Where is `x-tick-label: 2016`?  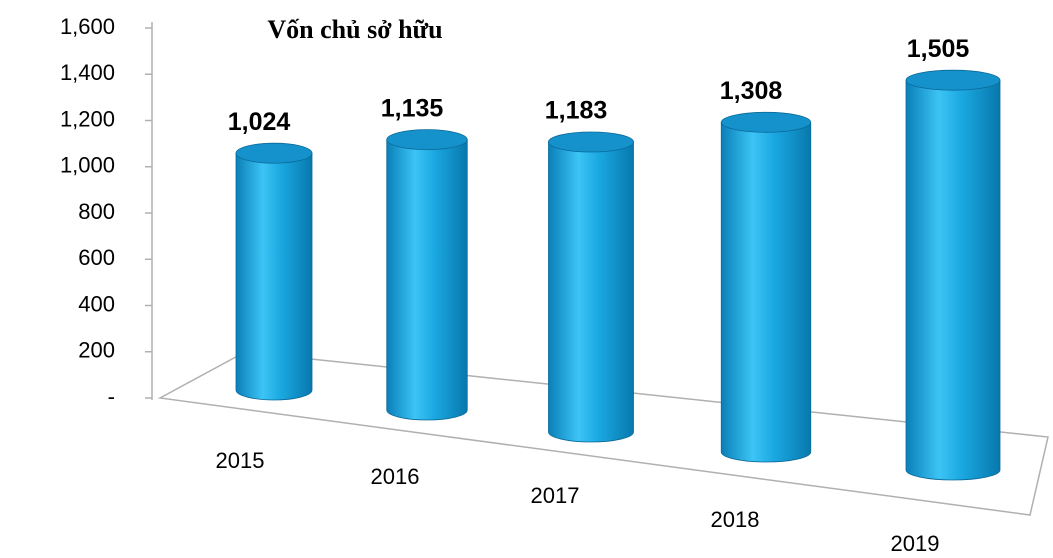
x-tick-label: 2016 is located at coordinates (395, 476).